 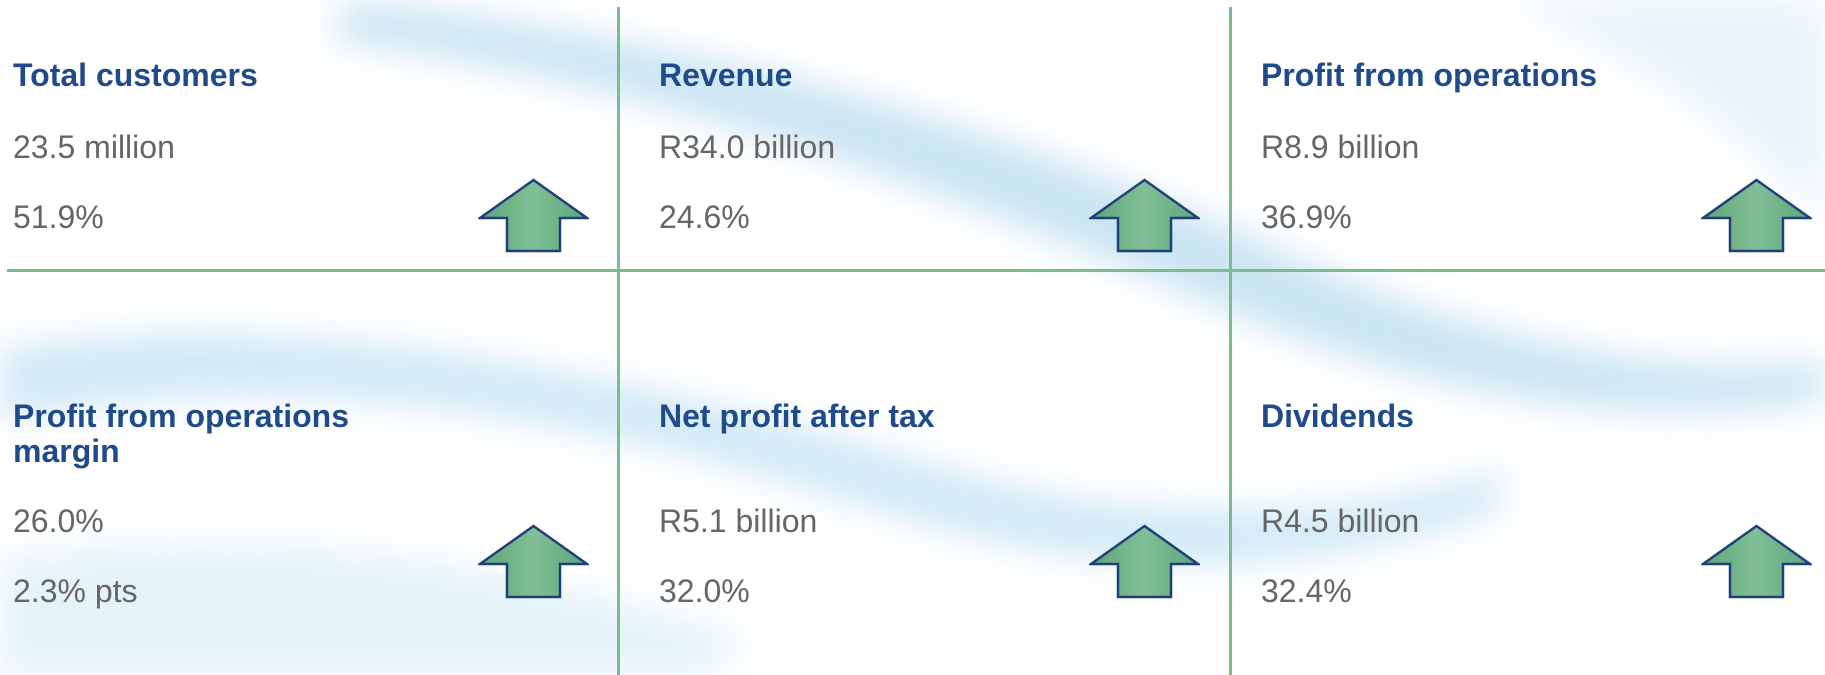 What do you see at coordinates (797, 416) in the screenshot?
I see `card-title: Net profit after tax` at bounding box center [797, 416].